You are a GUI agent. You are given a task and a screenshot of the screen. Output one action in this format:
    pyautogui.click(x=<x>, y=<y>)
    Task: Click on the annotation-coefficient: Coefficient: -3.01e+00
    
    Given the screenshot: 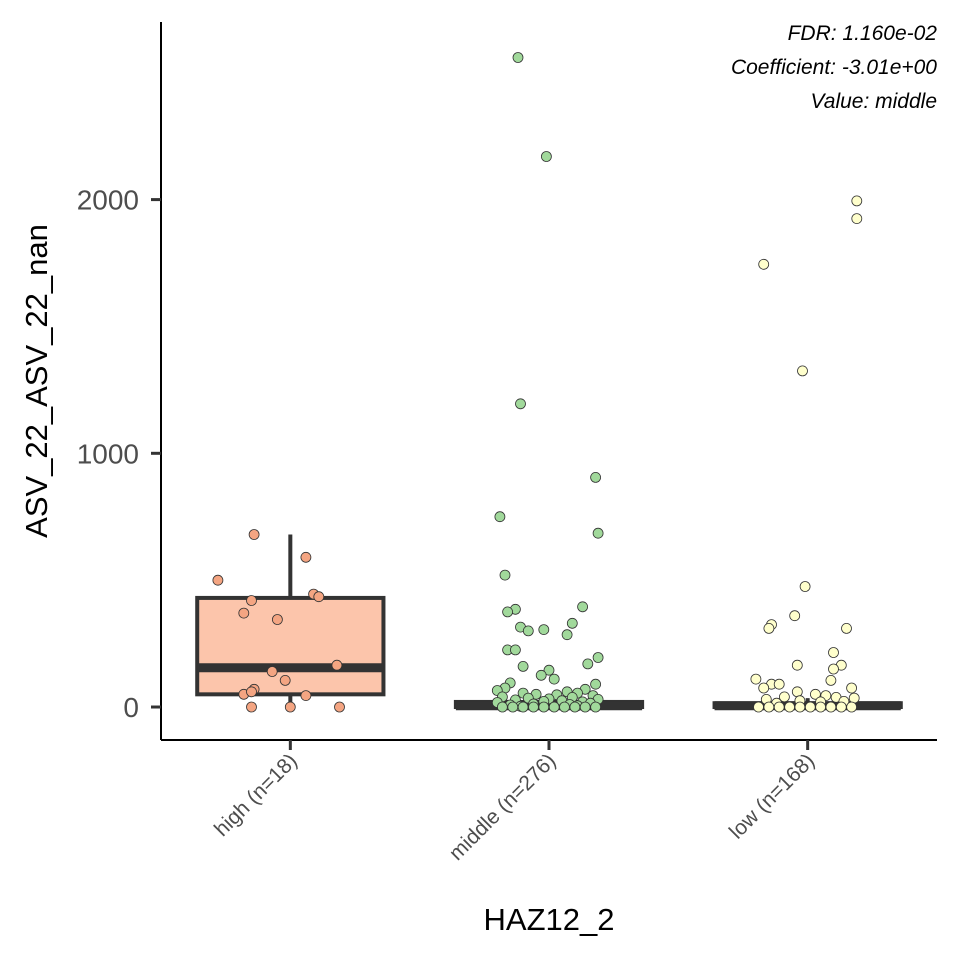 What is the action you would take?
    pyautogui.click(x=834, y=67)
    